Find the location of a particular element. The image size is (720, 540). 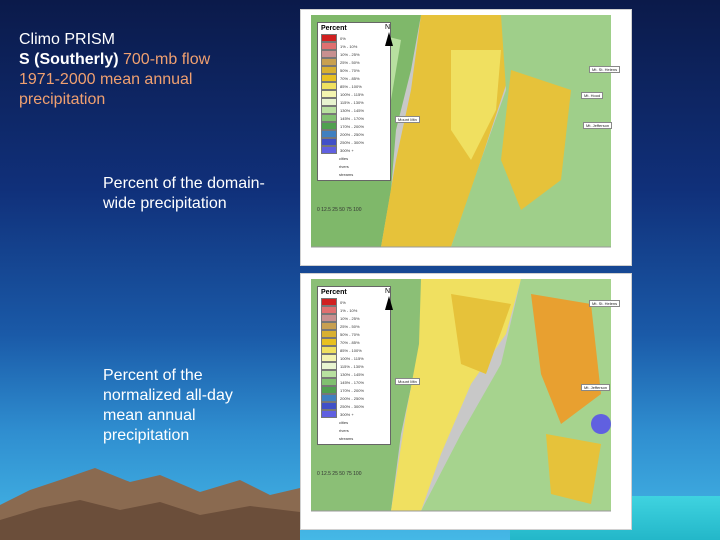

title-period: 1971-2000 mean annual is located at coordinates (106, 79).